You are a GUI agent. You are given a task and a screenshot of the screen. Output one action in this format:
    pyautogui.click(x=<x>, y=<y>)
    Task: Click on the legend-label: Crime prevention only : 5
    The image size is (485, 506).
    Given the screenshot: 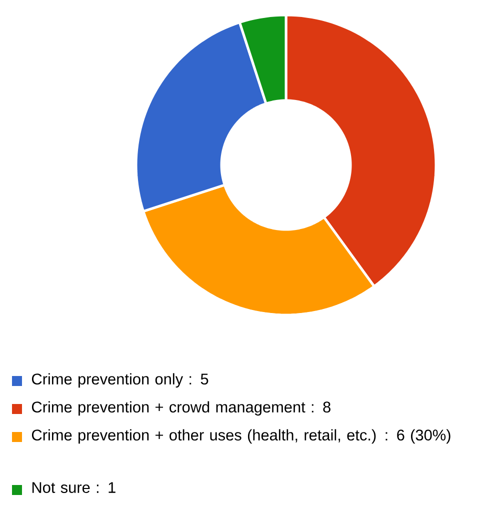 What is the action you would take?
    pyautogui.click(x=120, y=380)
    